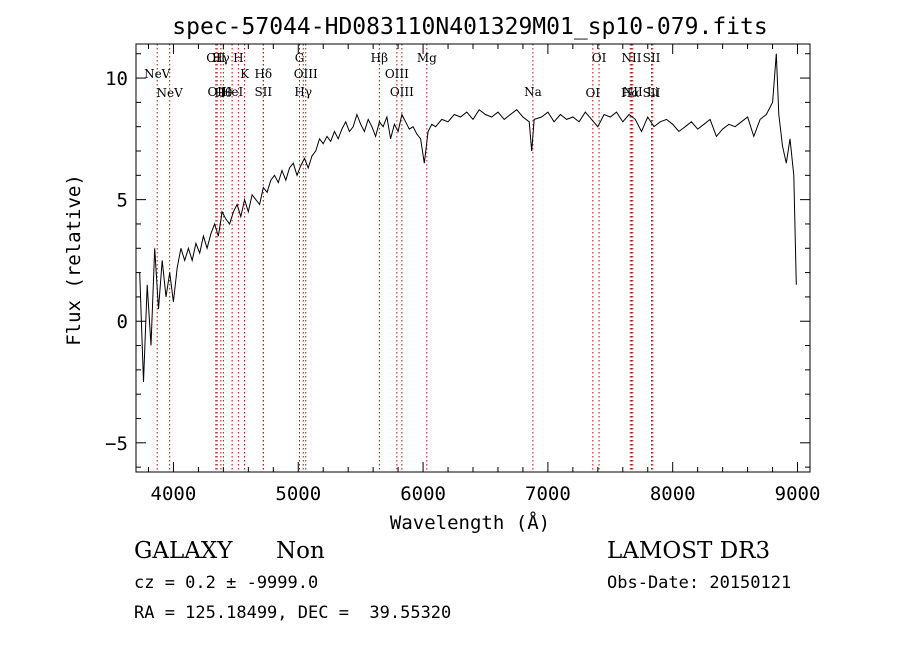  Describe the element at coordinates (427, 58) in the screenshot. I see `line-label: Mg` at that location.